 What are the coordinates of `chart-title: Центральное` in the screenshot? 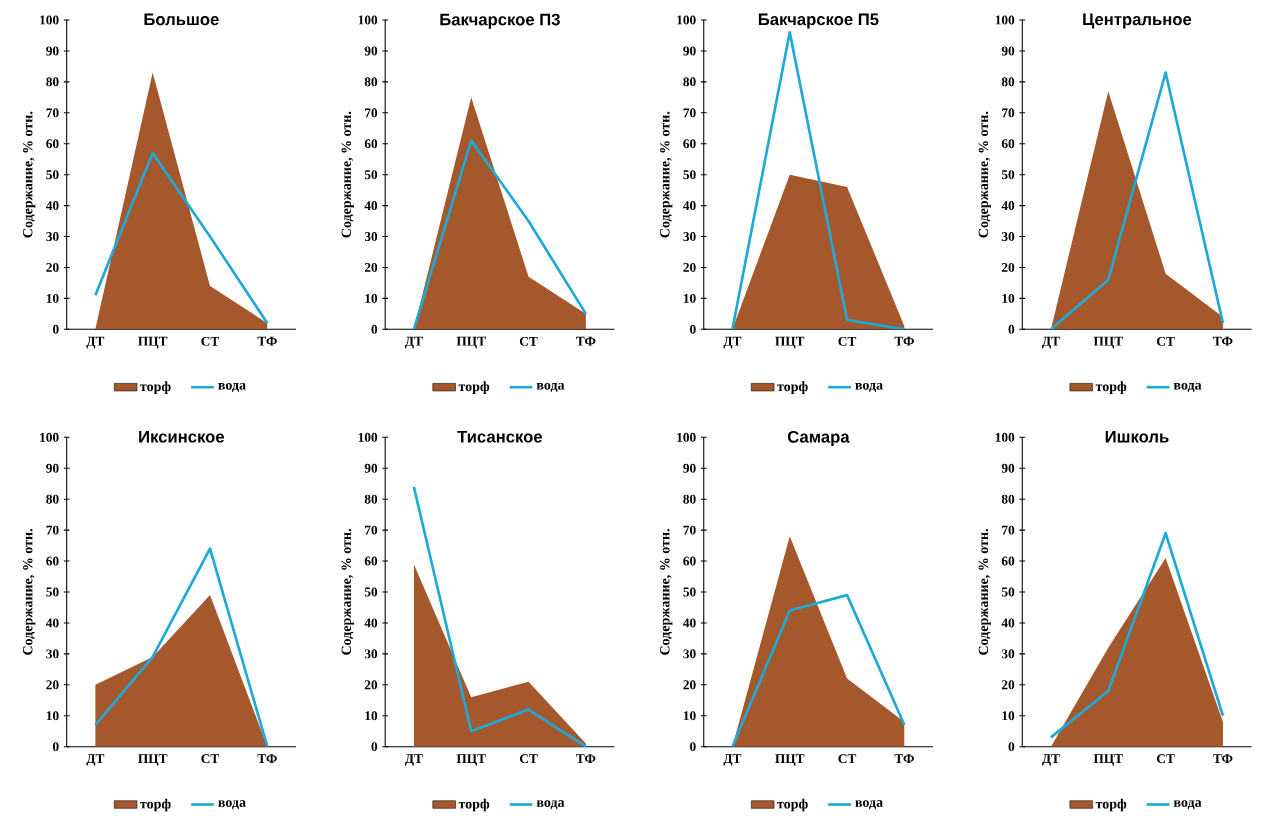 It's located at (1137, 21).